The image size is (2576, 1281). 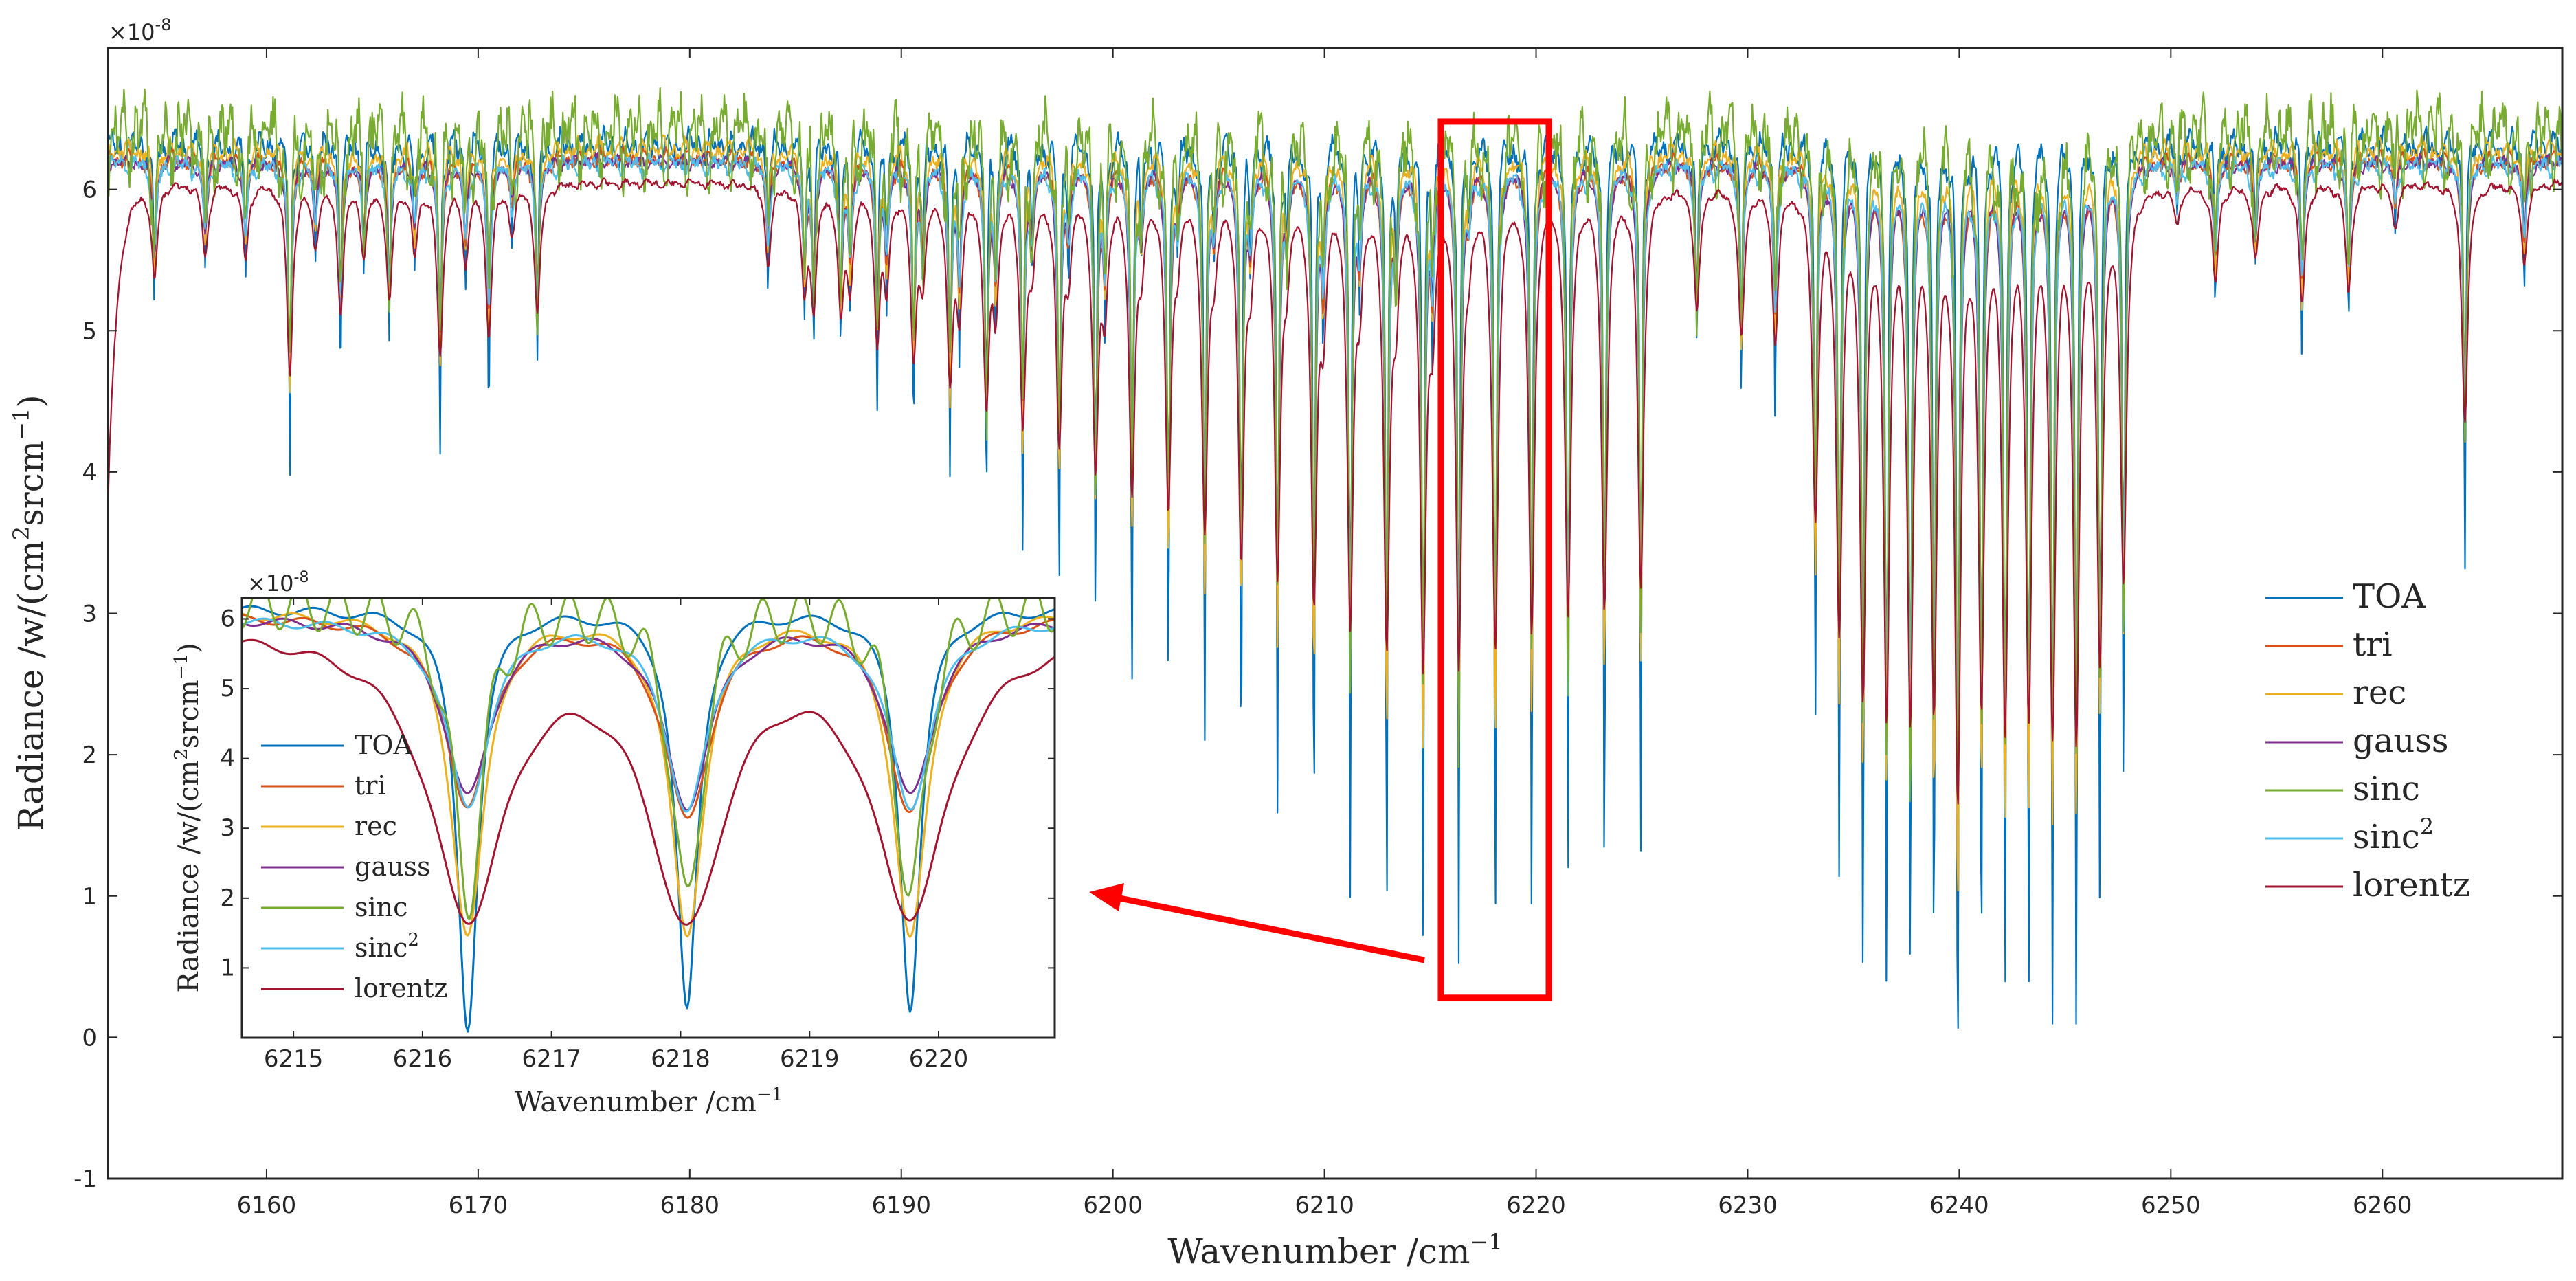 What do you see at coordinates (1334, 1250) in the screenshot?
I see `main-x-axis-label: Wavenumber /cm−1` at bounding box center [1334, 1250].